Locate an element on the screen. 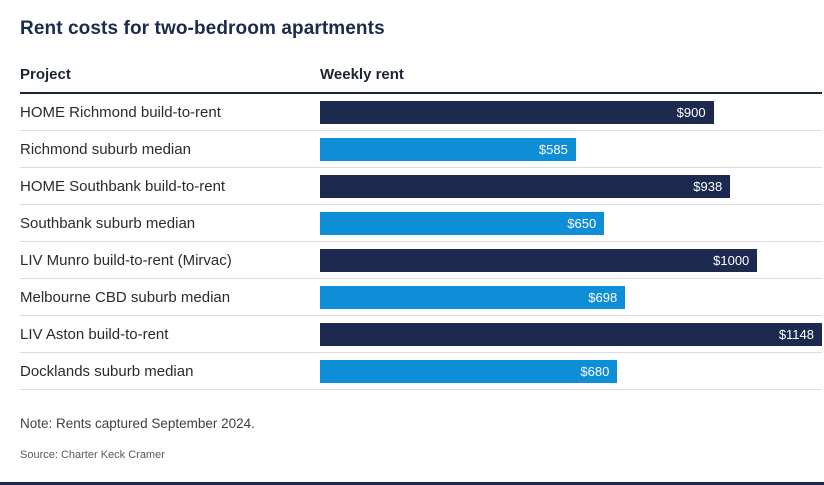 The width and height of the screenshot is (824, 485). bar-value-label: $938 is located at coordinates (708, 186).